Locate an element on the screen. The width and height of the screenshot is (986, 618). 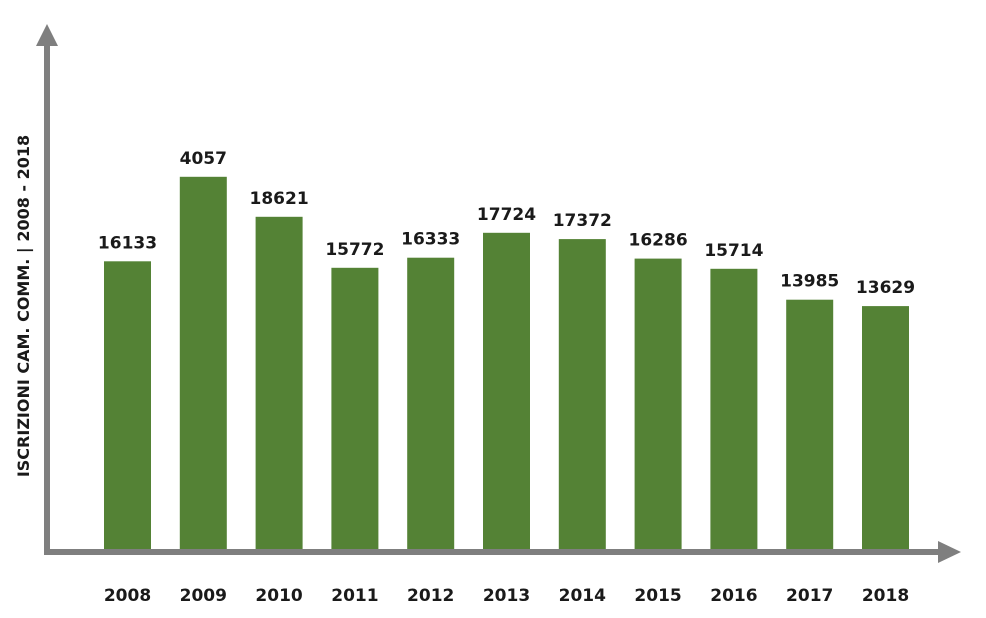
data-label-2010: 18621 is located at coordinates (279, 199).